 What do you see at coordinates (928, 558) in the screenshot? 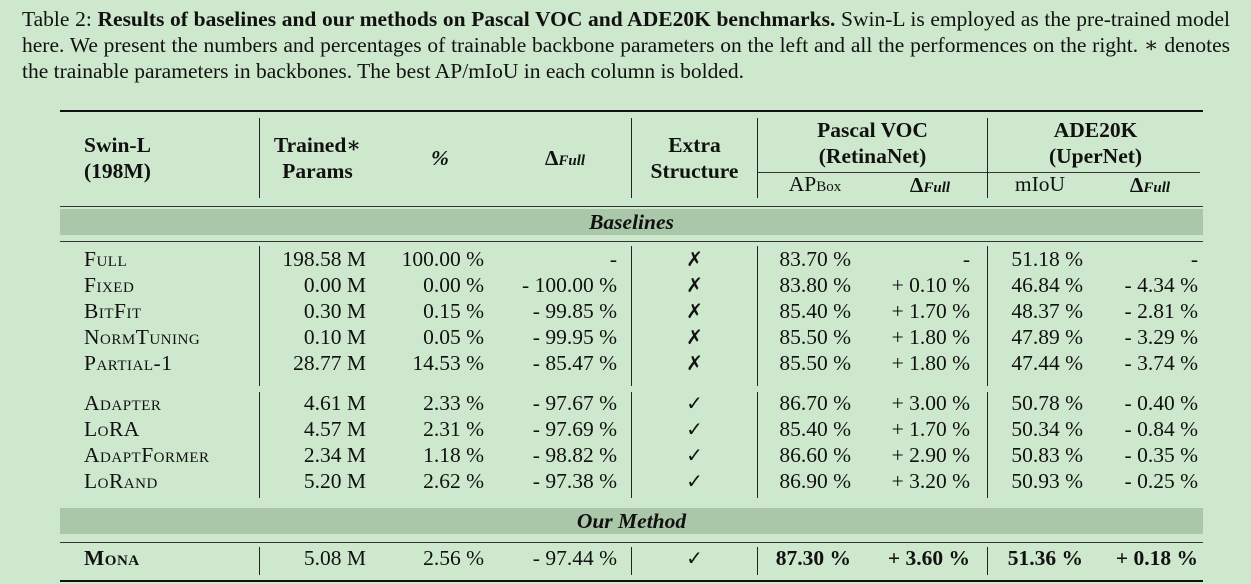
I see `cell-ap-delta: + 3.60 %` at bounding box center [928, 558].